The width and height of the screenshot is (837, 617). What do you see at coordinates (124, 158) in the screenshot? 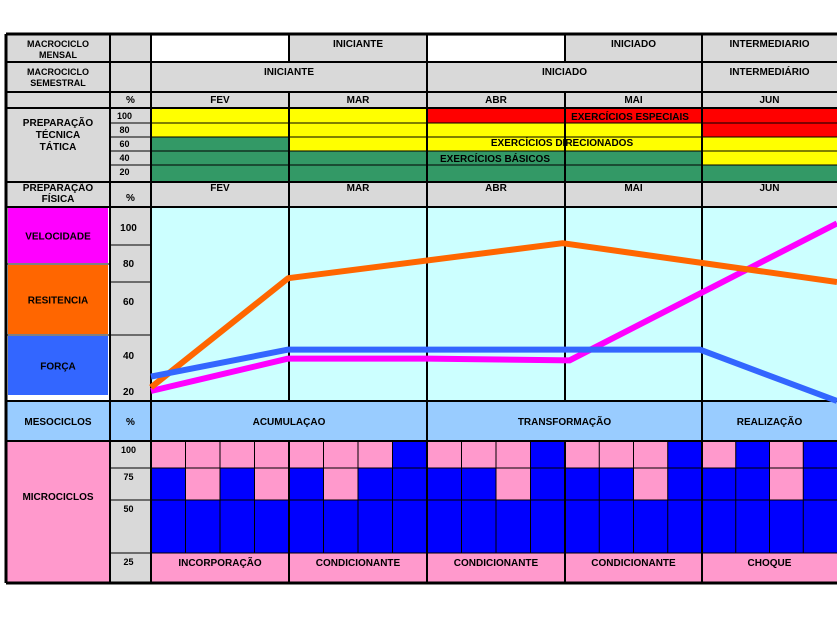
I see `tecnica-level: 40` at bounding box center [124, 158].